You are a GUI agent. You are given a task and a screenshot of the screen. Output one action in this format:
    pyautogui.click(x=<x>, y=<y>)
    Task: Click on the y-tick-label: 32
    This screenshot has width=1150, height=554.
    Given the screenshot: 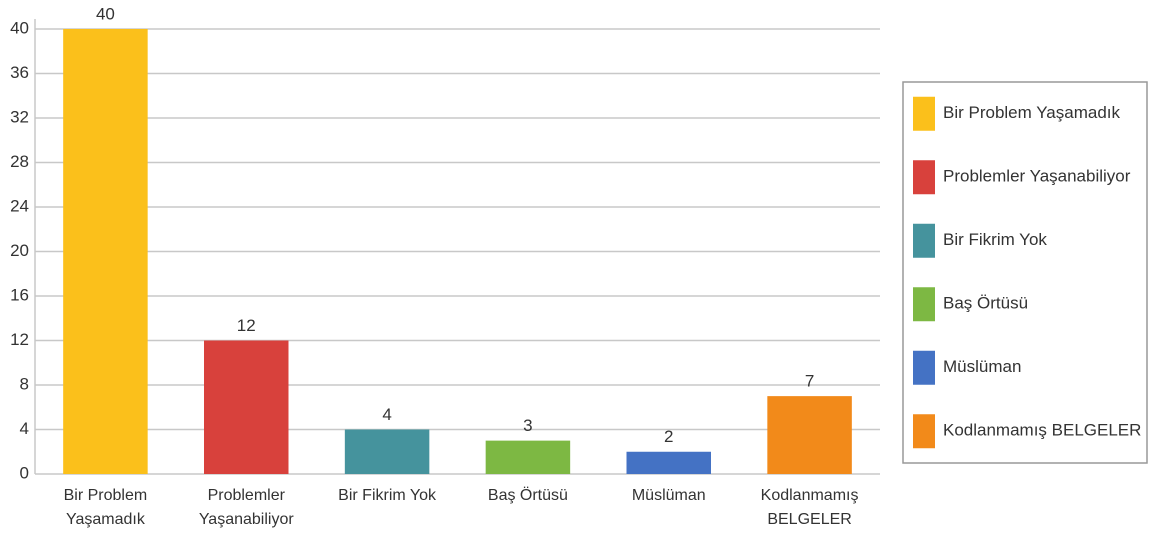 What is the action you would take?
    pyautogui.click(x=19, y=116)
    